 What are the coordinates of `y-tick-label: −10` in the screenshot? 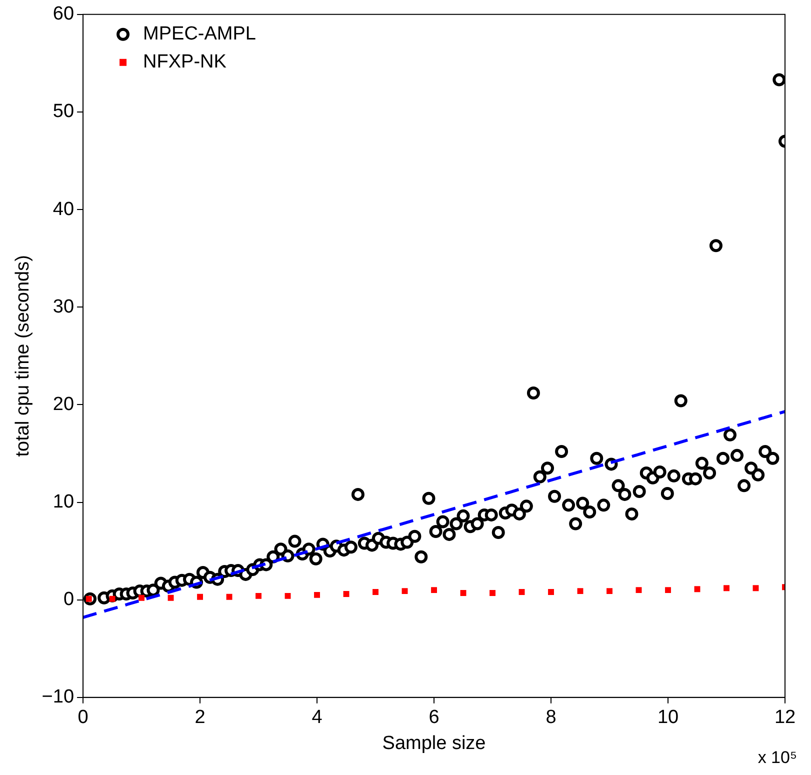 It's located at (58, 697).